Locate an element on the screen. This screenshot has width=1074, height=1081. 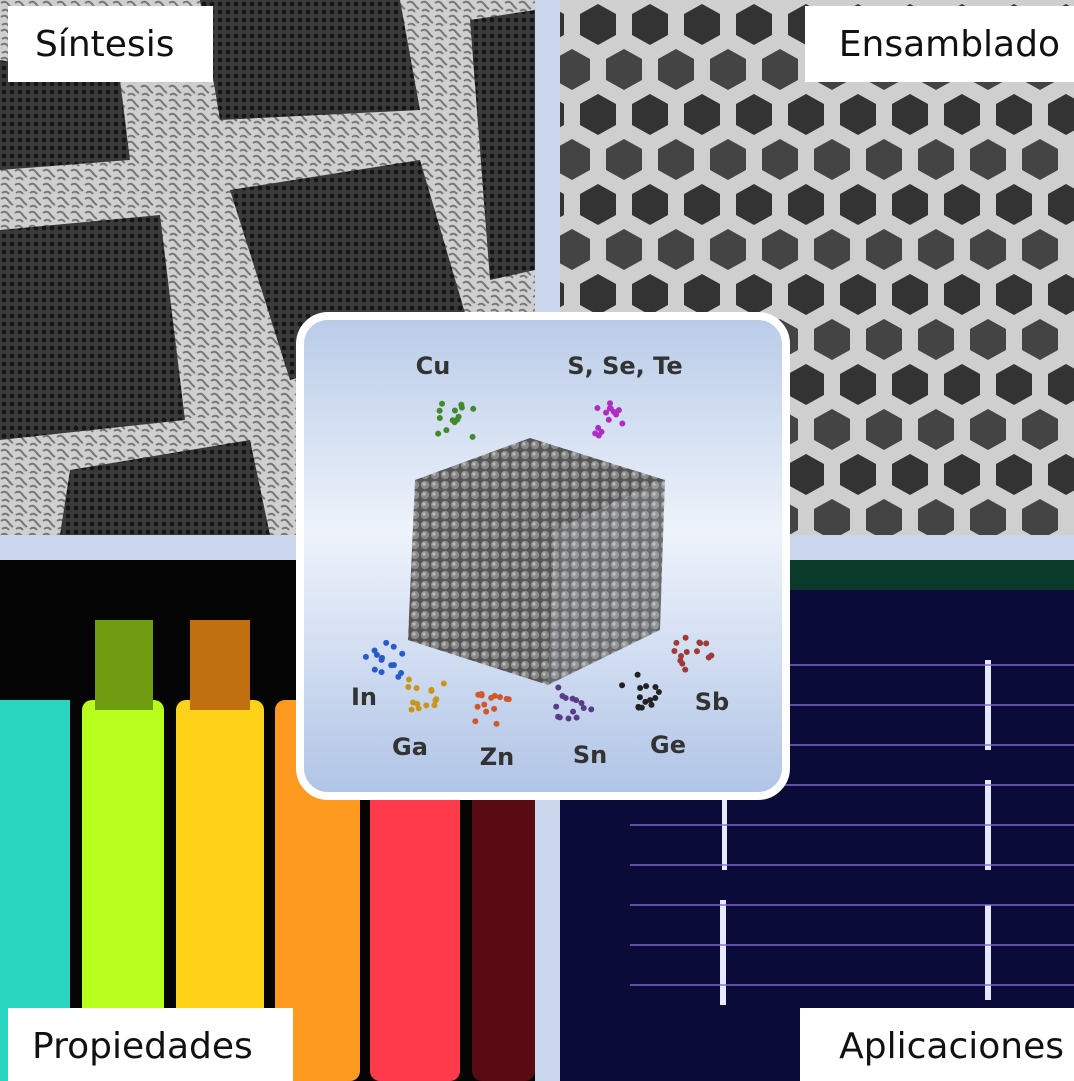
panel-label: Síntesis is located at coordinates (104, 44).